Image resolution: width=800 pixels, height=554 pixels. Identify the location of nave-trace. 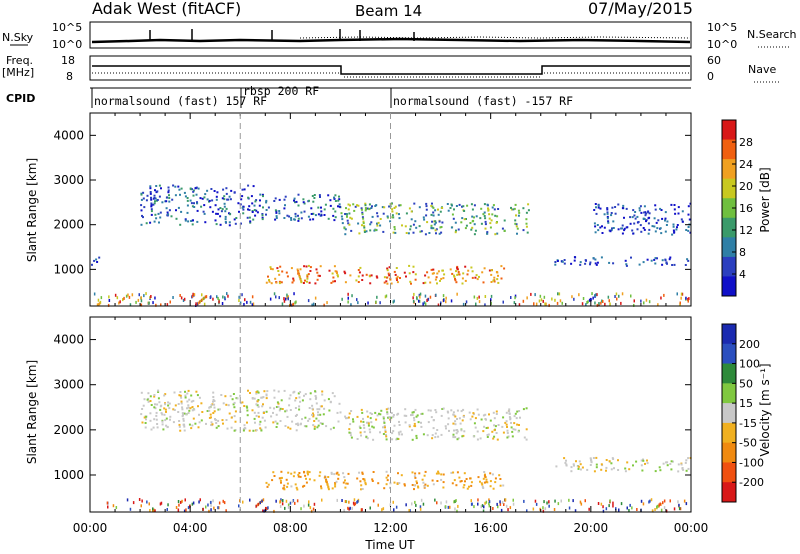
(391, 75).